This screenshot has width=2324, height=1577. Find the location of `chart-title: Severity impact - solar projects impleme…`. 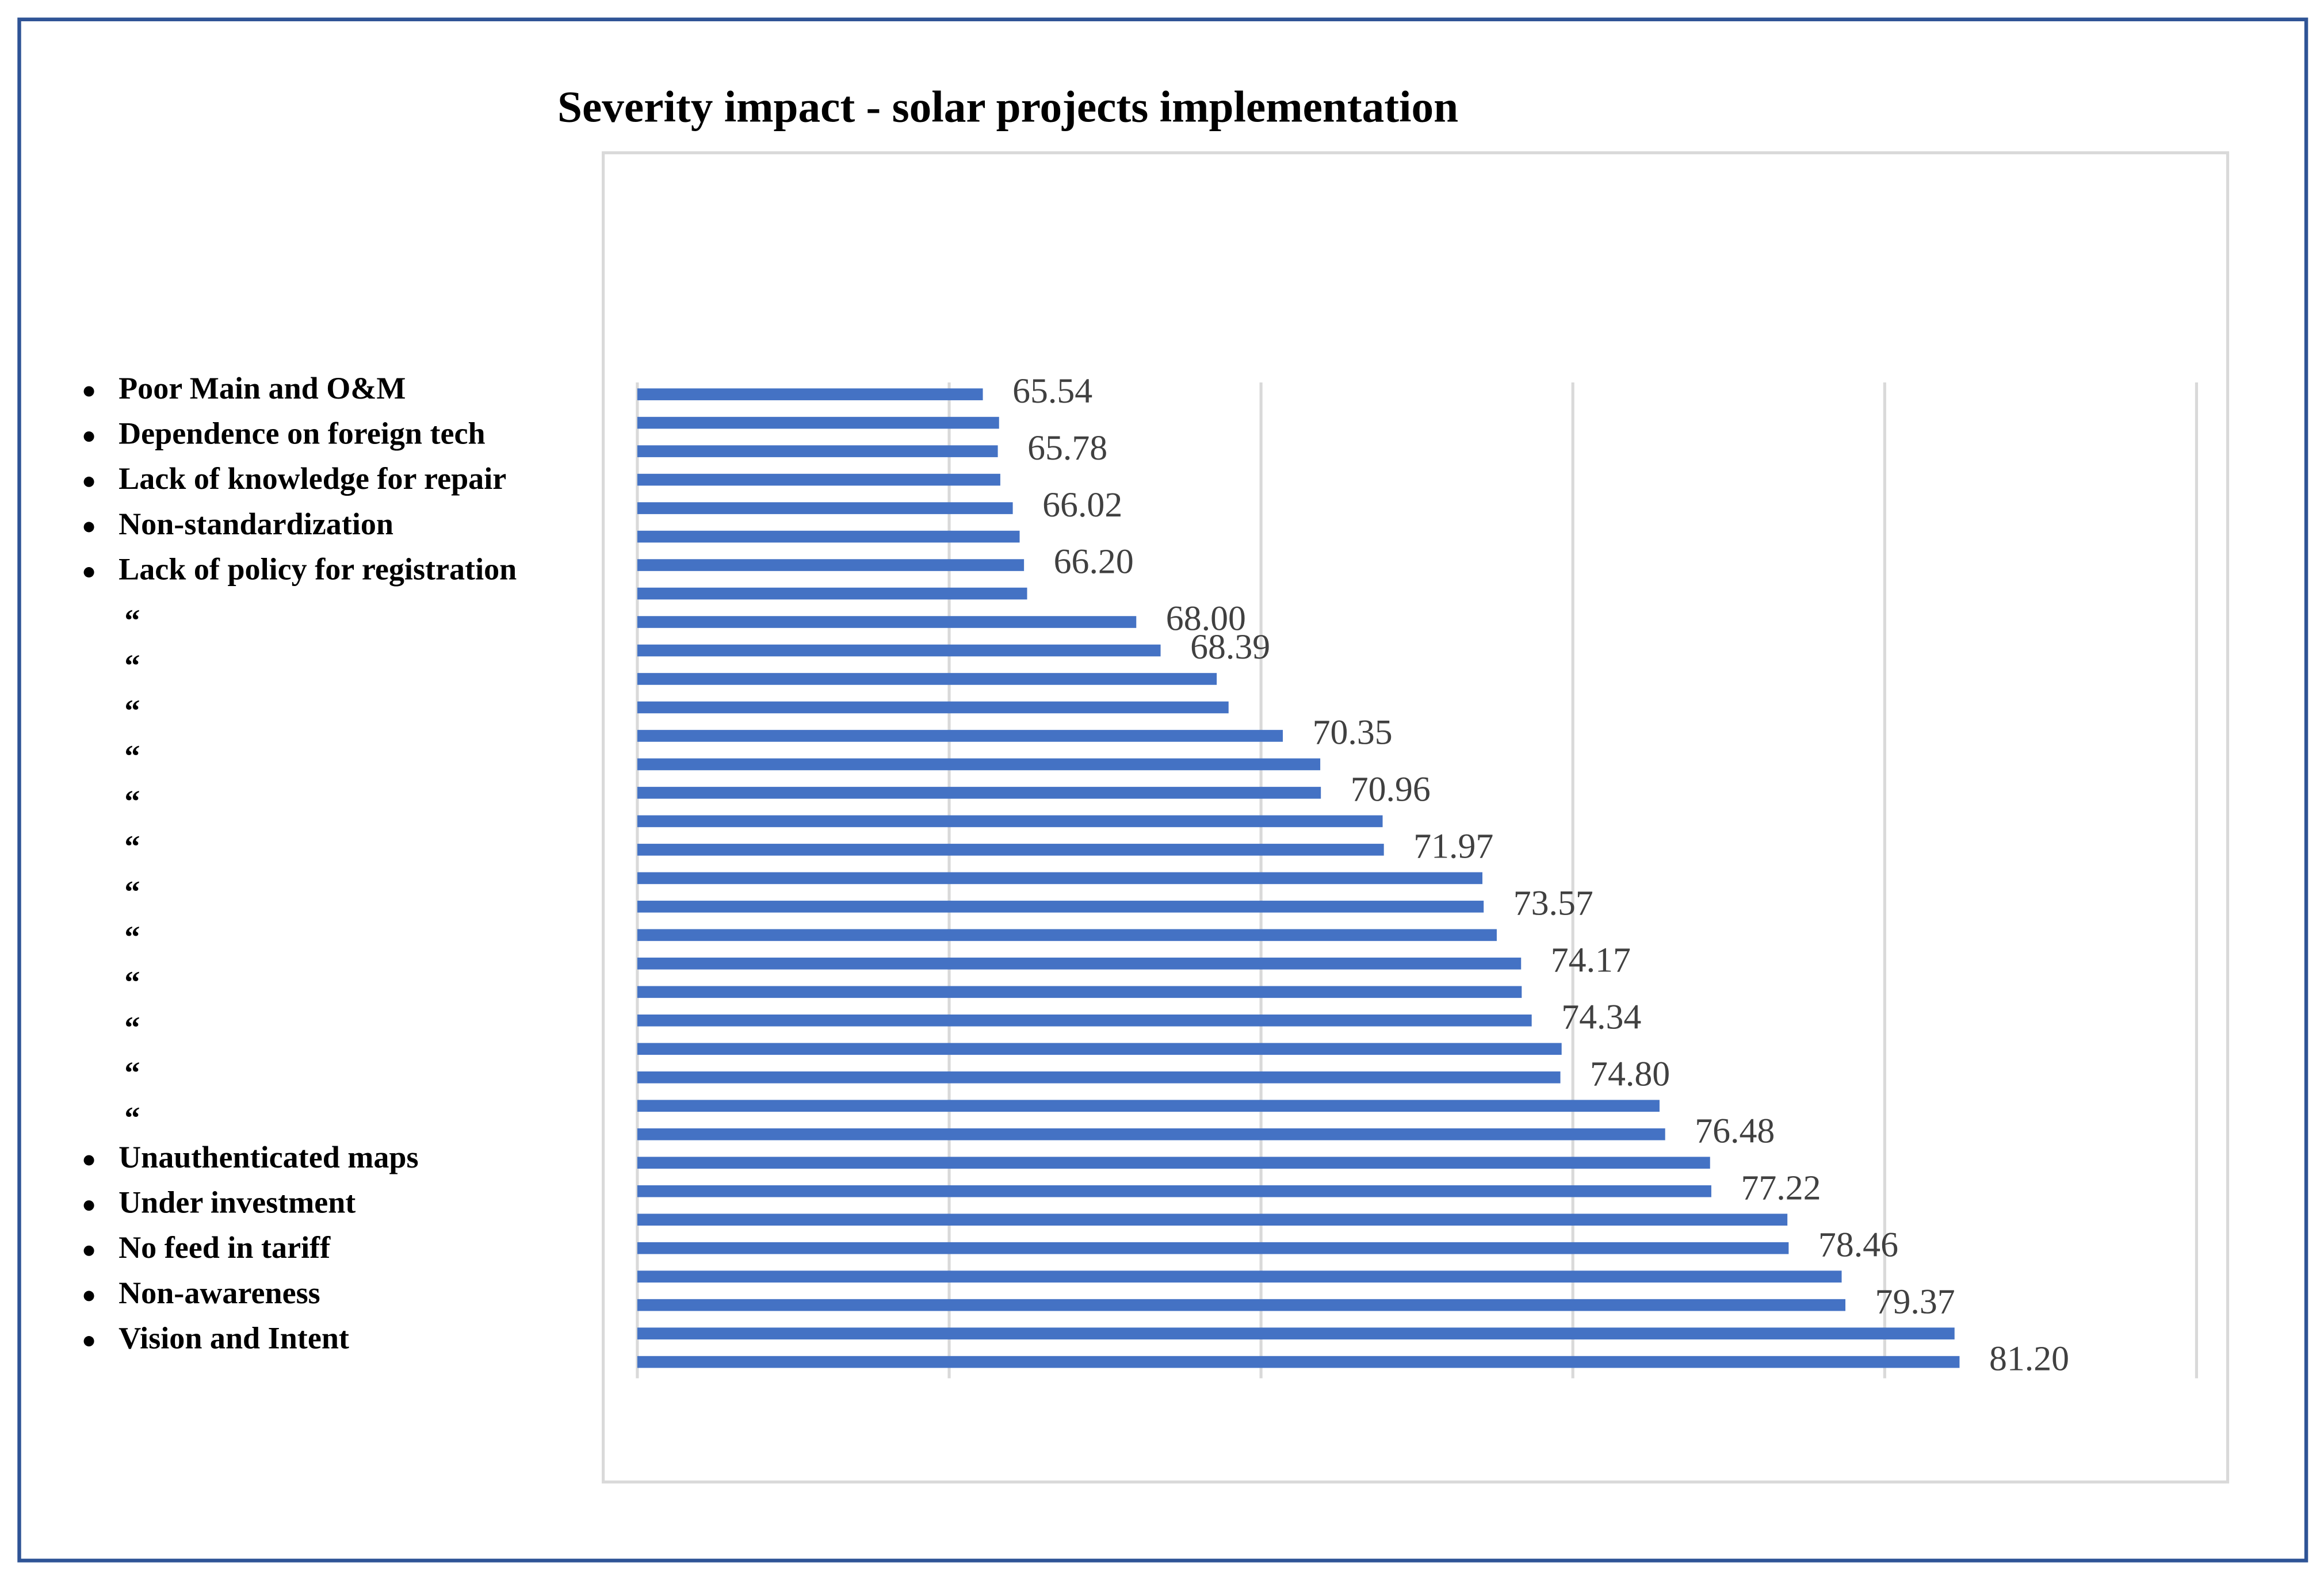

chart-title: Severity impact - solar projects impleme… is located at coordinates (1007, 107).